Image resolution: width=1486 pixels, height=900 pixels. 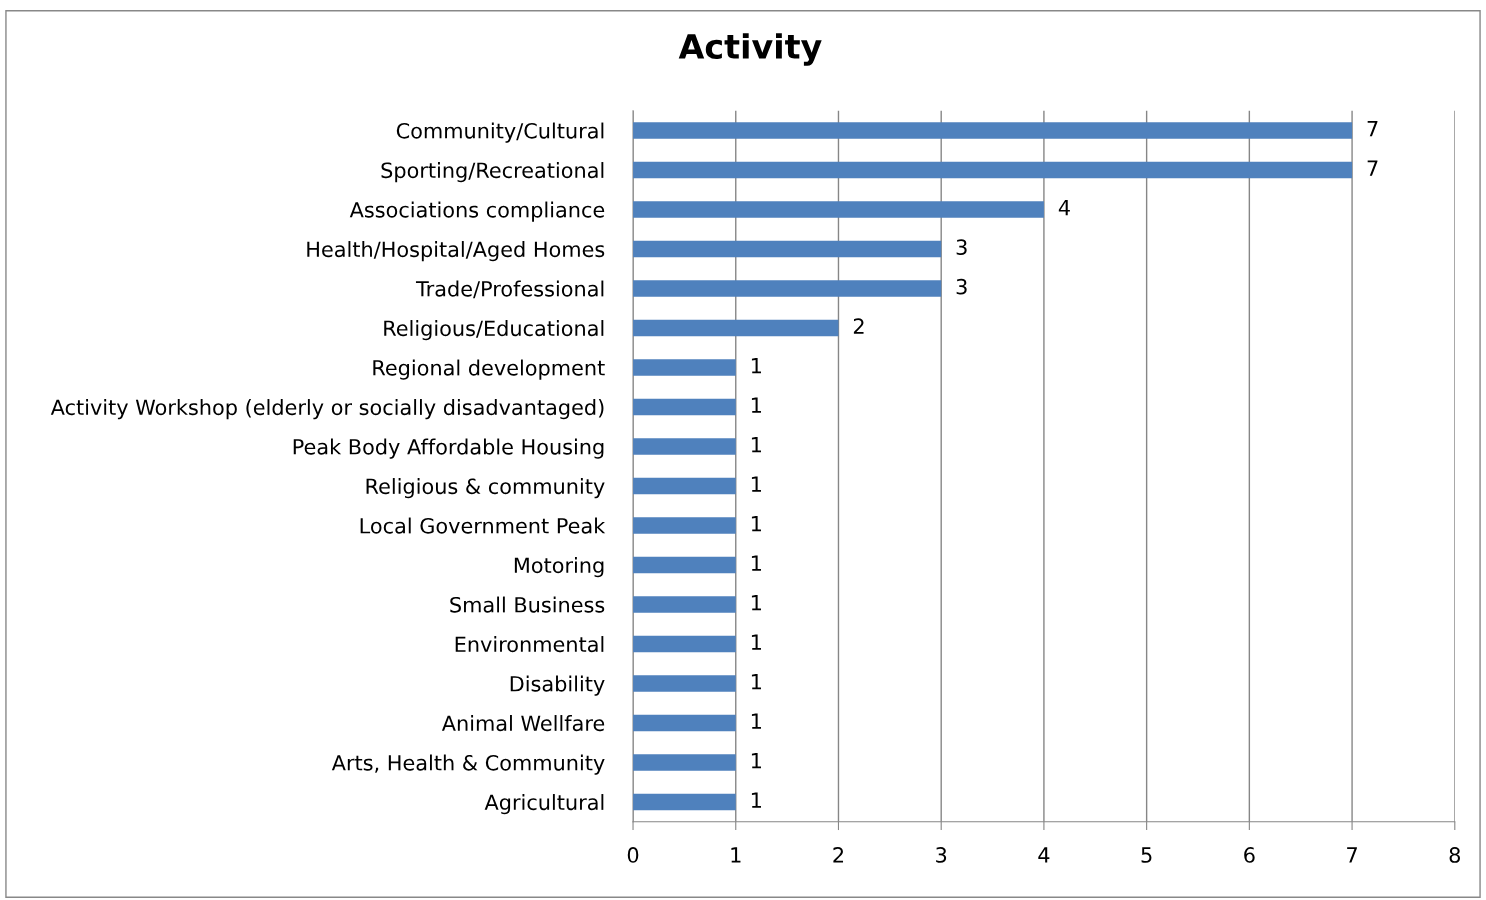 I want to click on y-tick-label: Motoring, so click(x=559, y=567).